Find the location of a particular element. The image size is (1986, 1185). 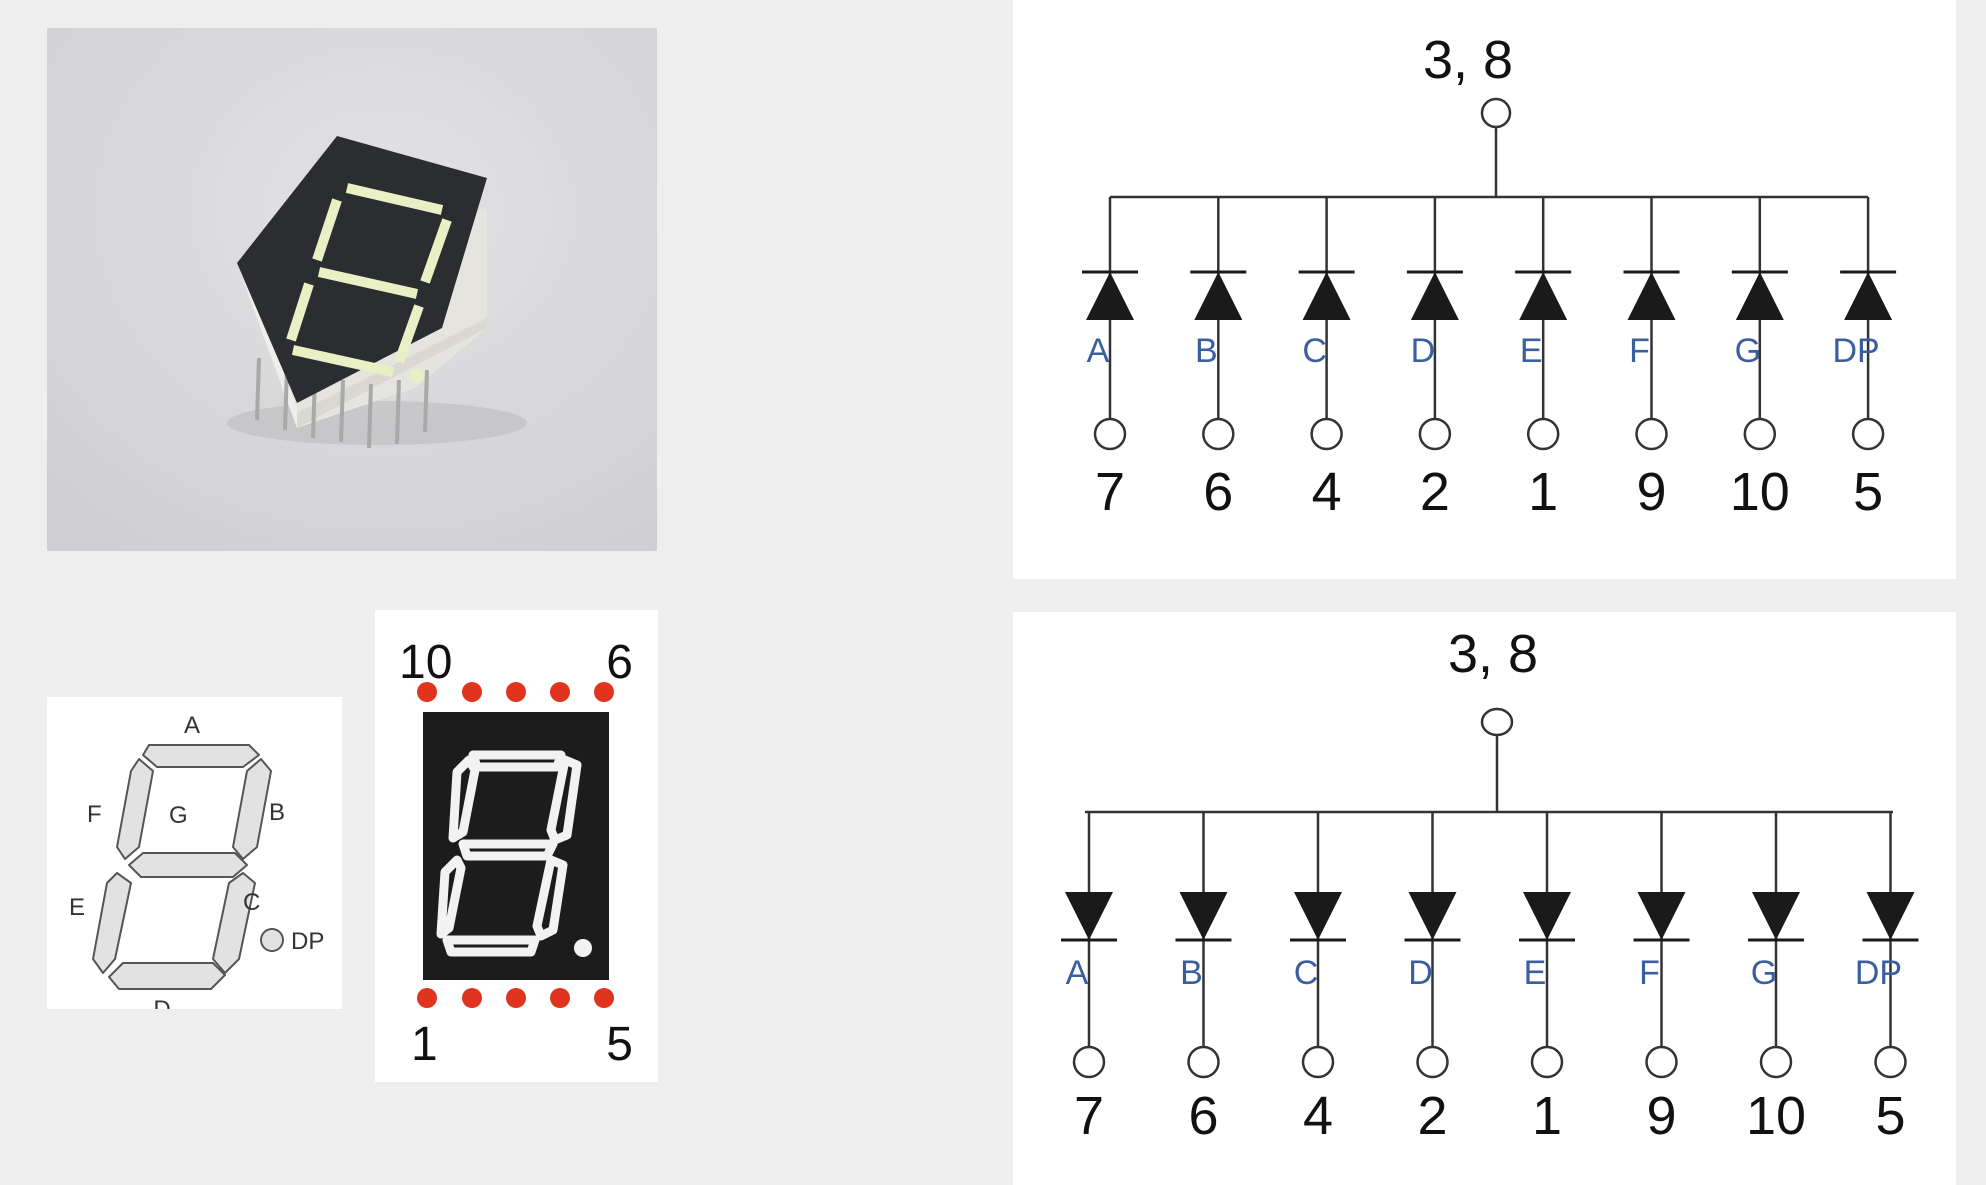

segment-dp is located at coordinates (272, 940).